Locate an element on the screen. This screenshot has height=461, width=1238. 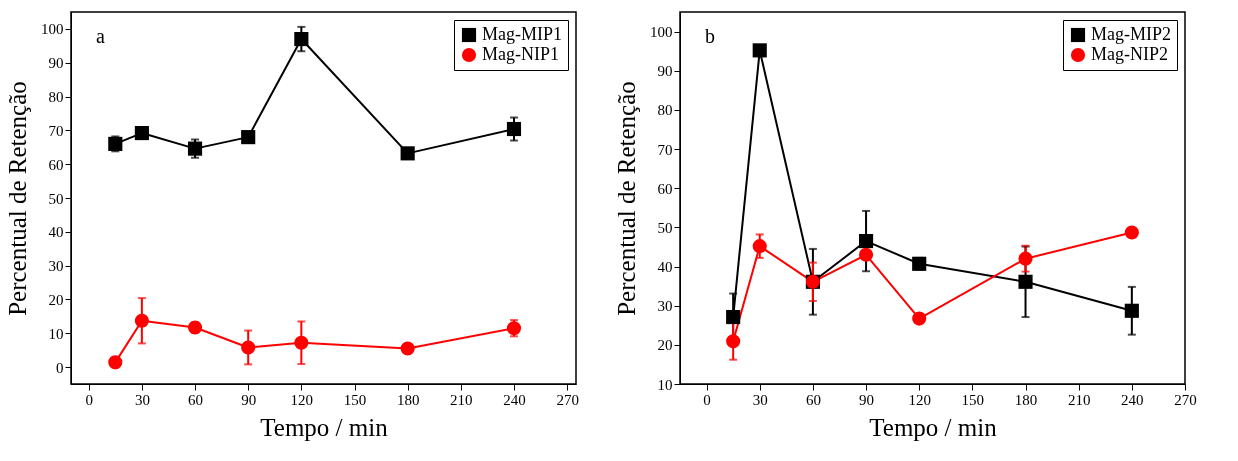
annotation: b is located at coordinates (710, 36).